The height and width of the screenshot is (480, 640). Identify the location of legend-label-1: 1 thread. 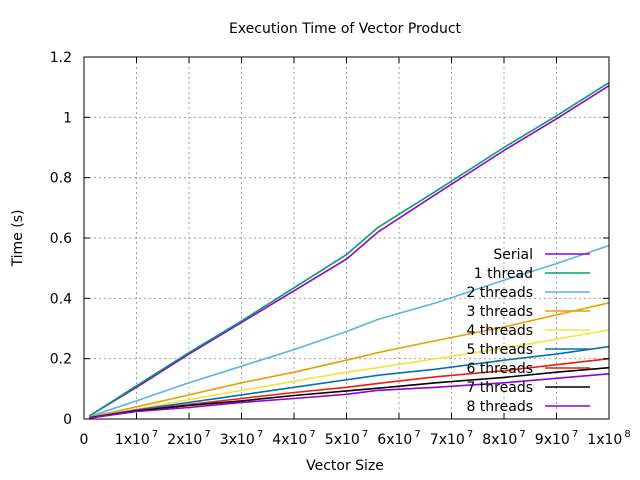
(503, 274).